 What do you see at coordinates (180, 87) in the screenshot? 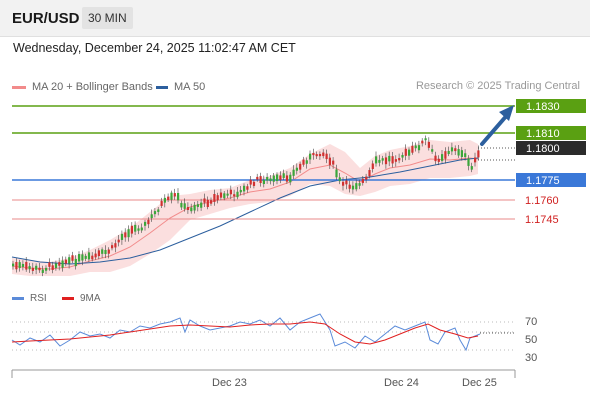
I see `legend-ma50: MA 50` at bounding box center [180, 87].